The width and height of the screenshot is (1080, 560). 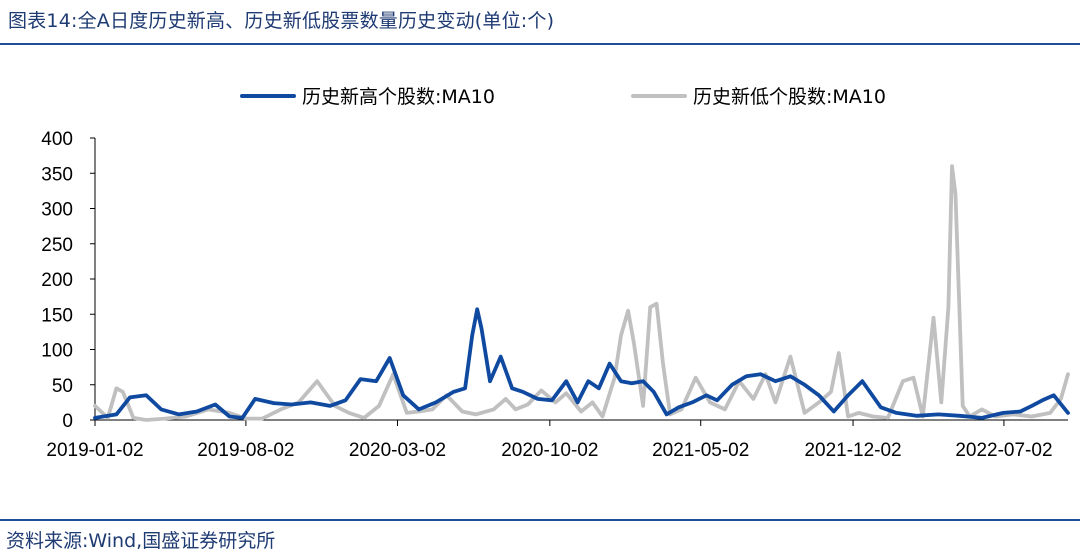 I want to click on legend-label-new-high: 历史新高个股数:MA10, so click(x=398, y=97).